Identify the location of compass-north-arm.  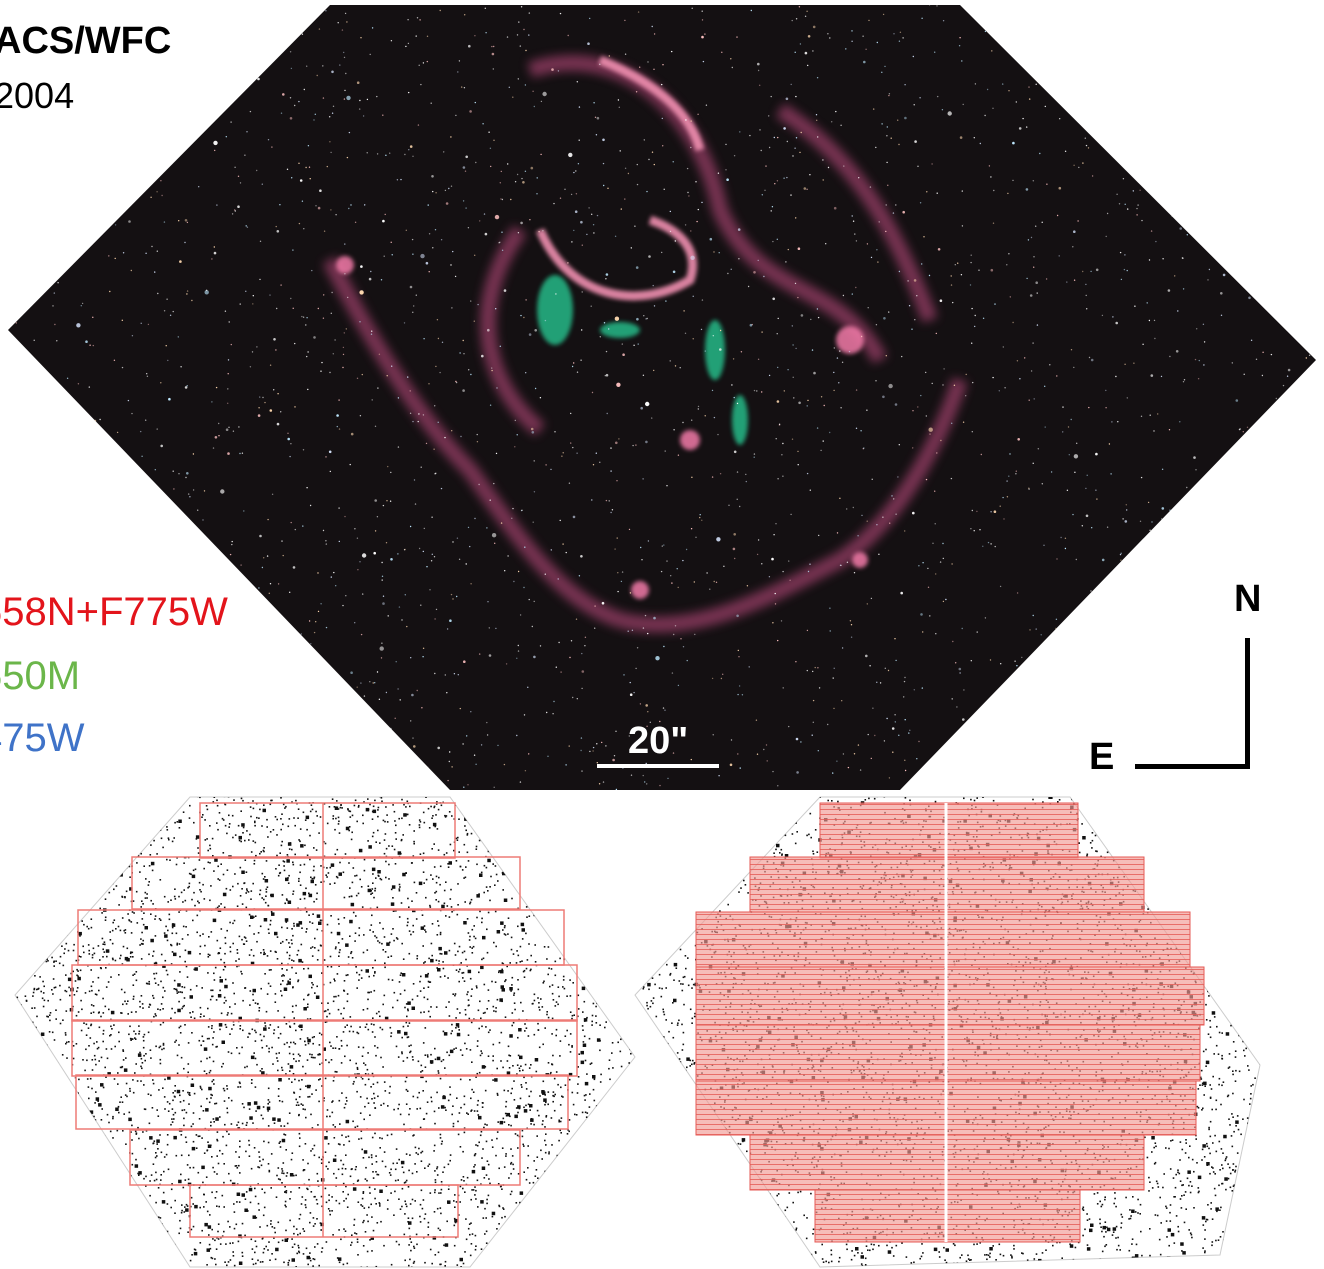
(1247, 703).